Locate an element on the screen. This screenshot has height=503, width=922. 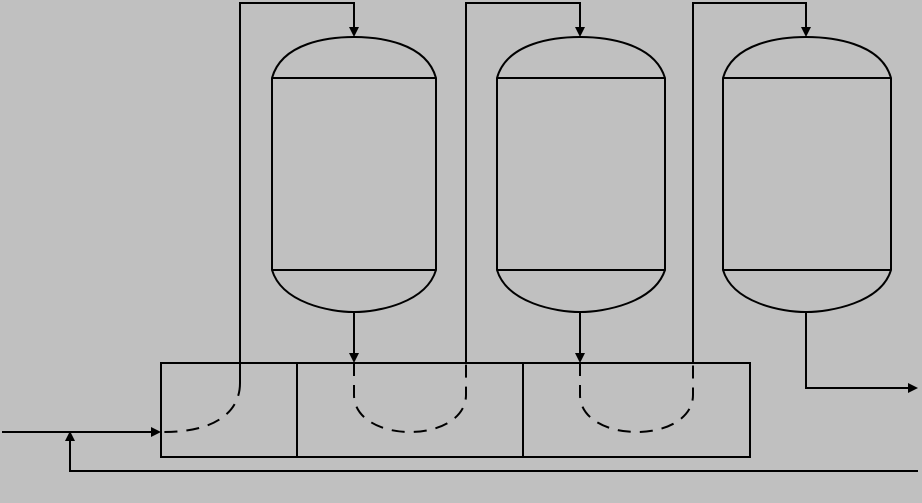
compartment-tank is located at coordinates (455, 410).